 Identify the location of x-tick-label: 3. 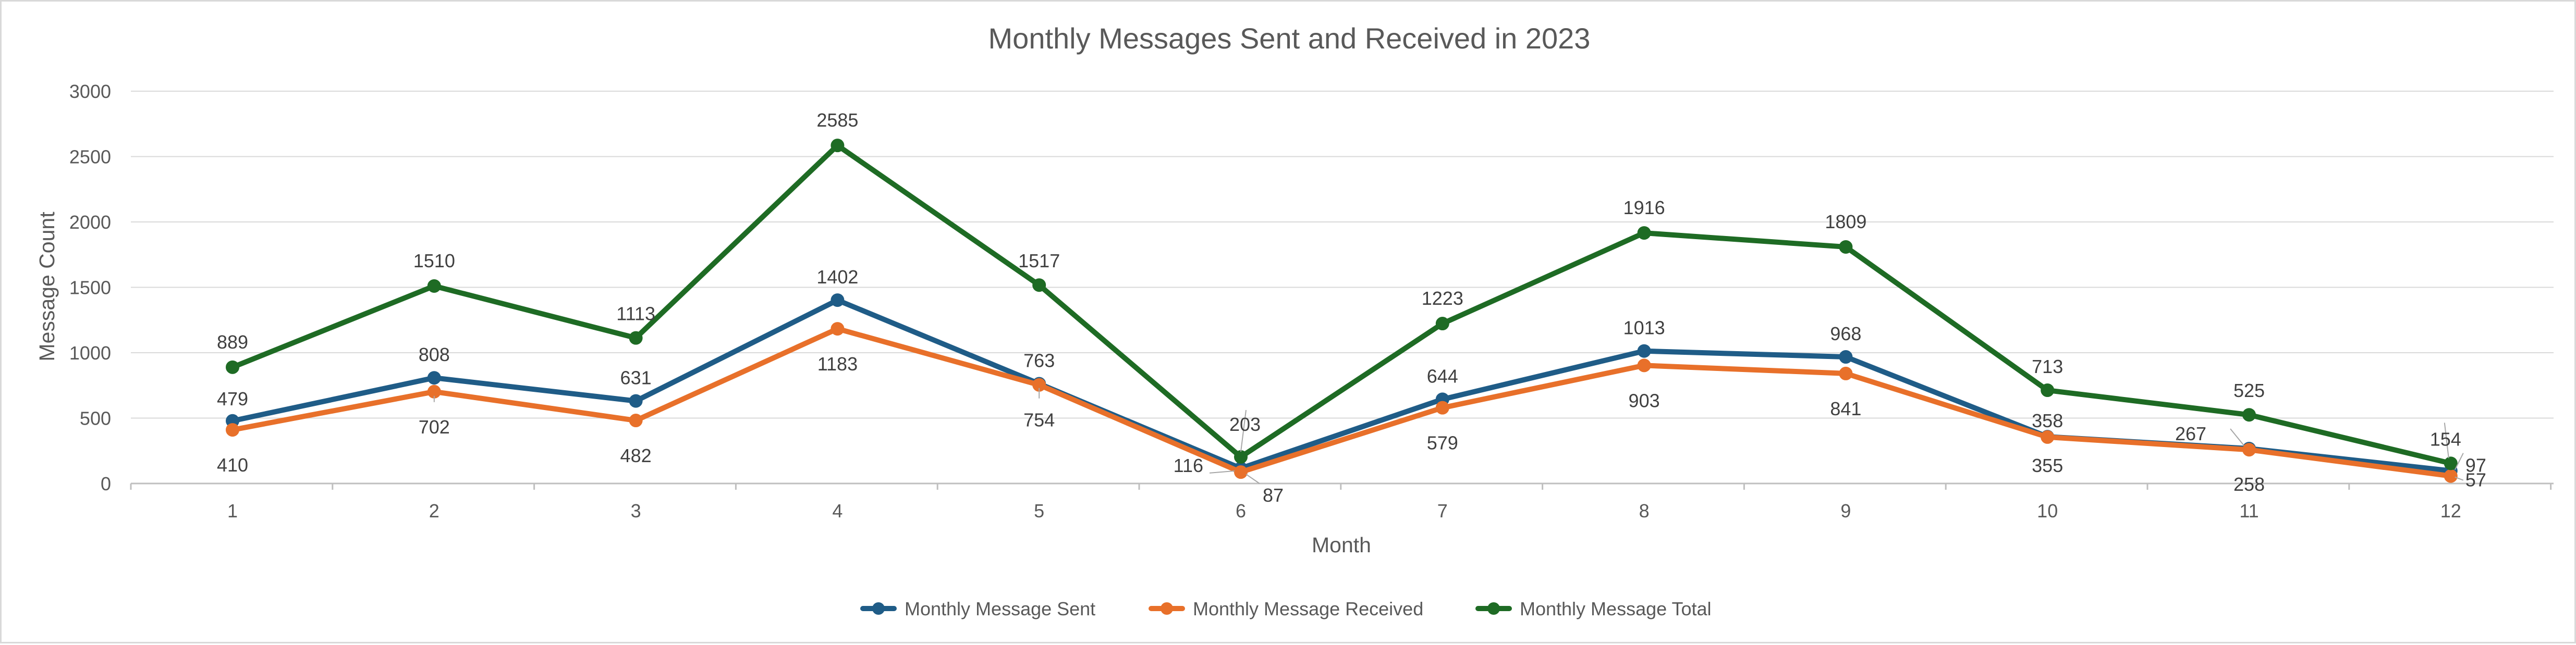
(636, 511).